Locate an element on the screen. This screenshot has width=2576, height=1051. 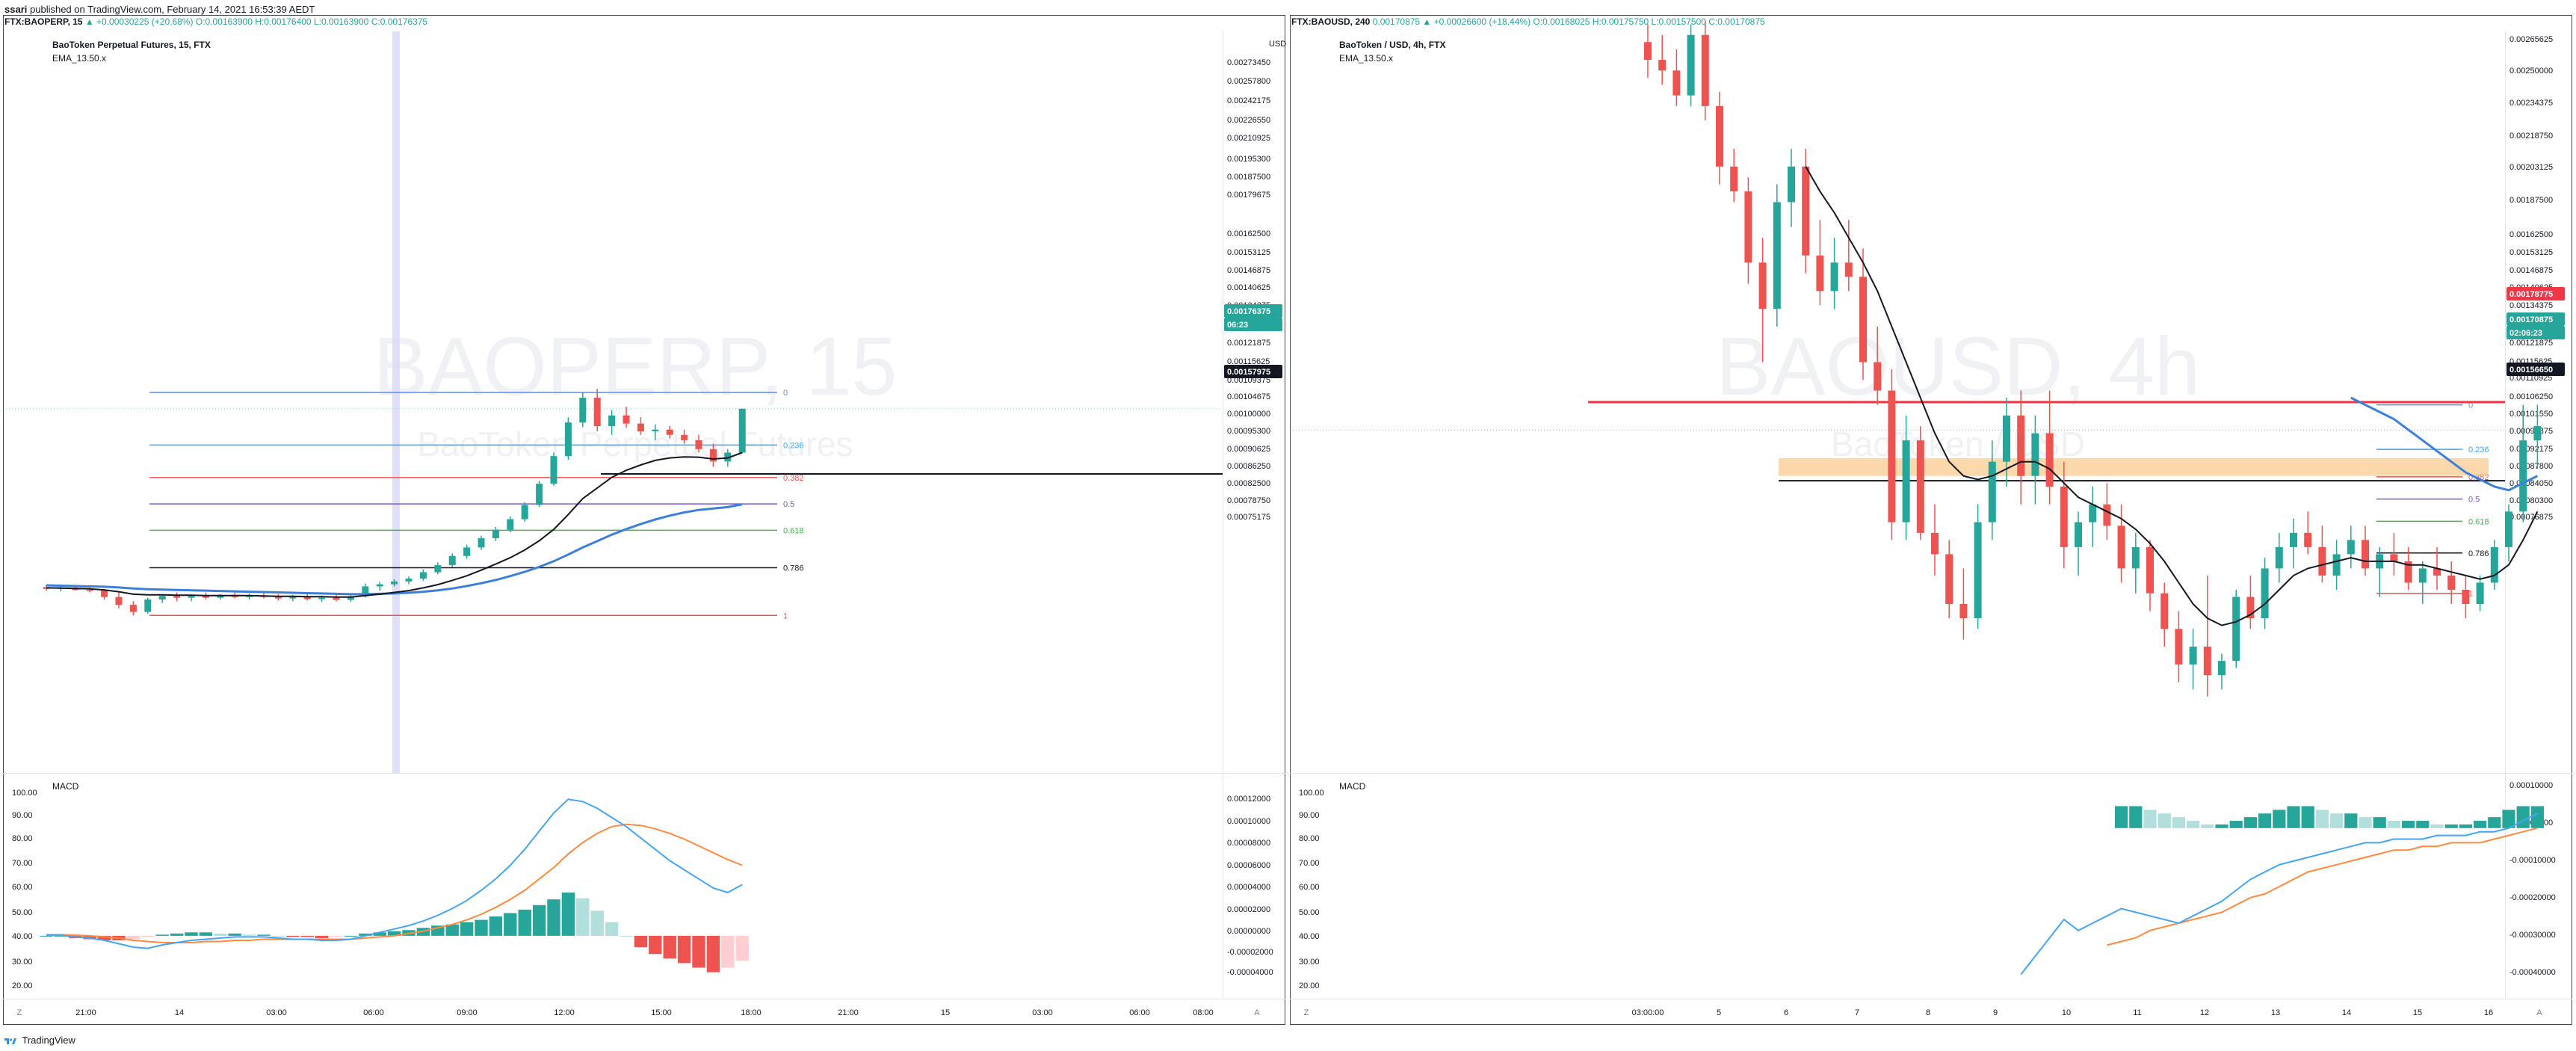
time-tick-label: 06:00 is located at coordinates (1139, 1012).